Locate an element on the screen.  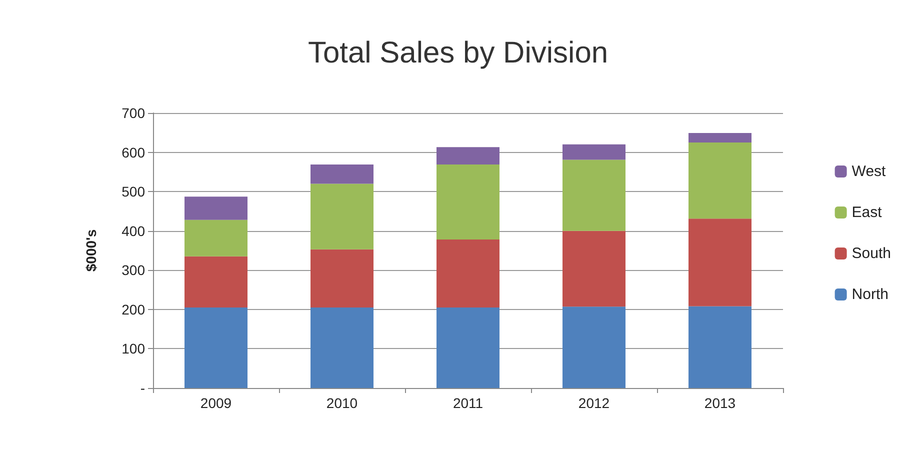
x-tick-label: 2011 is located at coordinates (468, 403).